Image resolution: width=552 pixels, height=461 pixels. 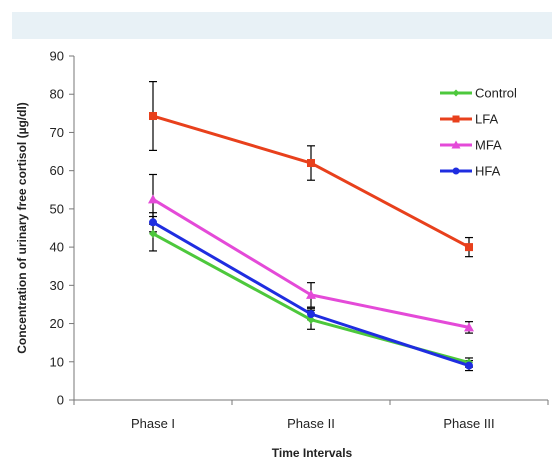 I want to click on legend: Control LFA MFA HFA, so click(x=478, y=132).